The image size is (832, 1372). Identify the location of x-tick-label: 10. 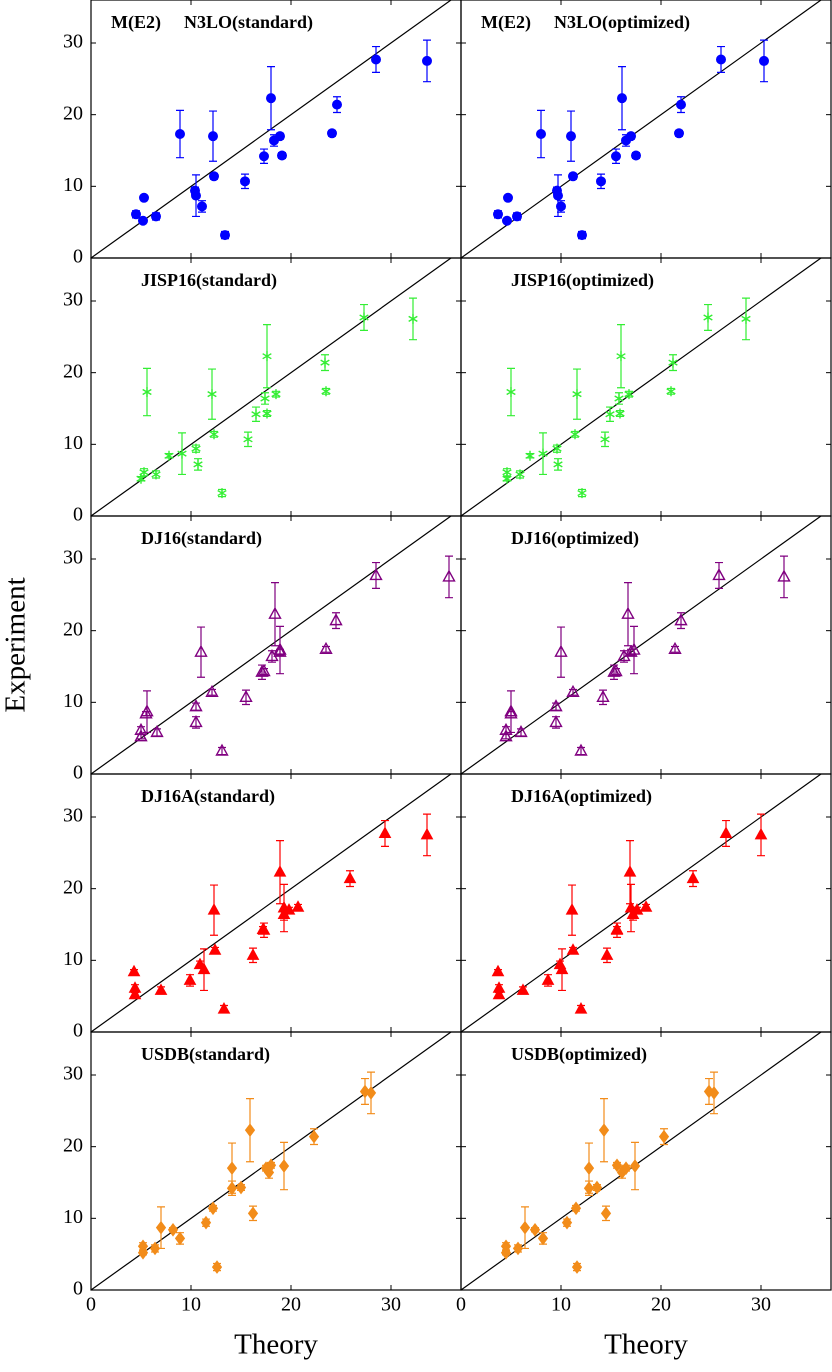
(561, 1305).